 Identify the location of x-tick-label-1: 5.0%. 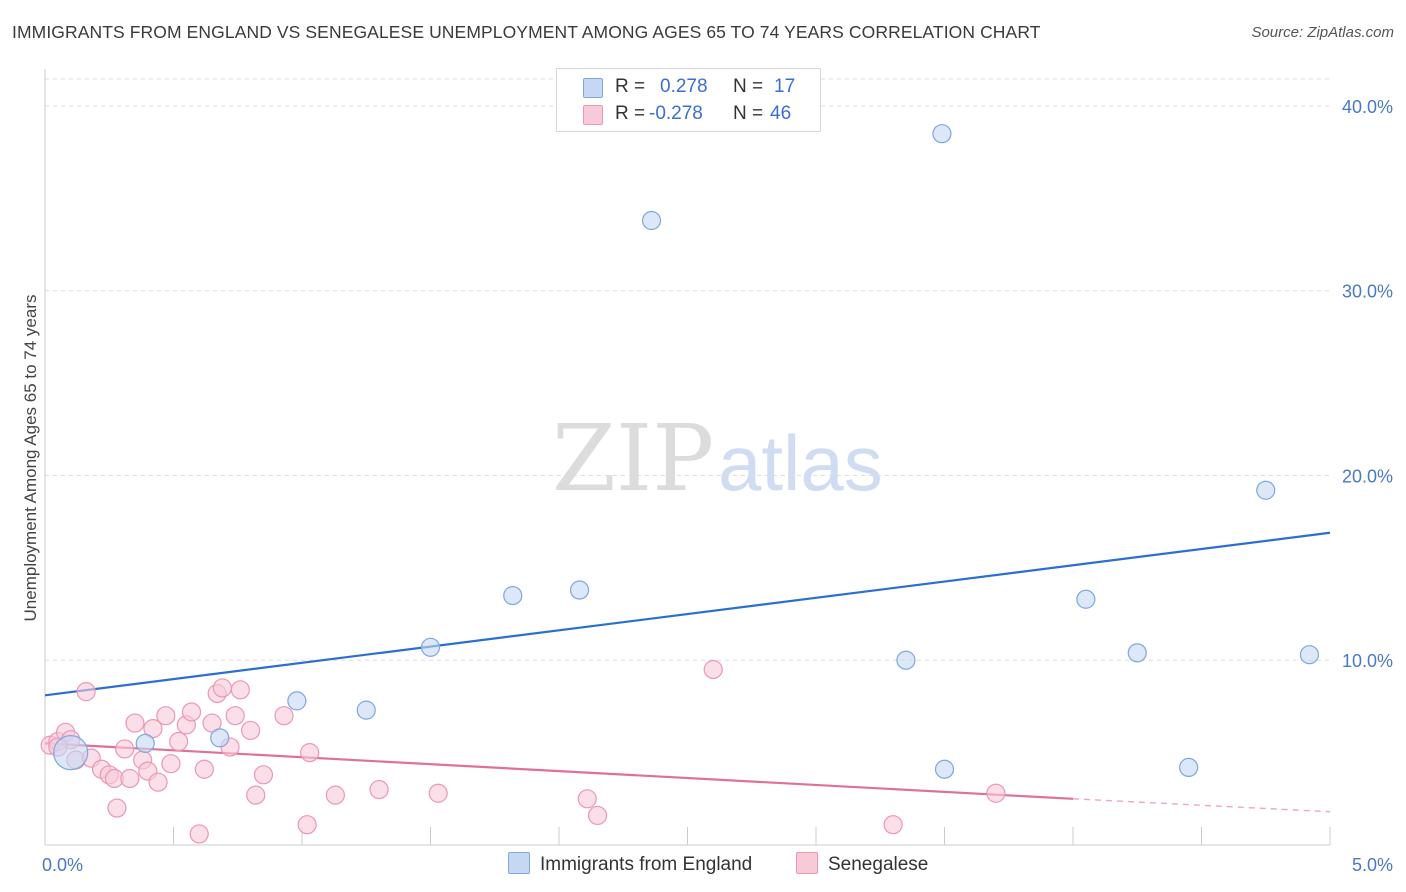
(1372, 865).